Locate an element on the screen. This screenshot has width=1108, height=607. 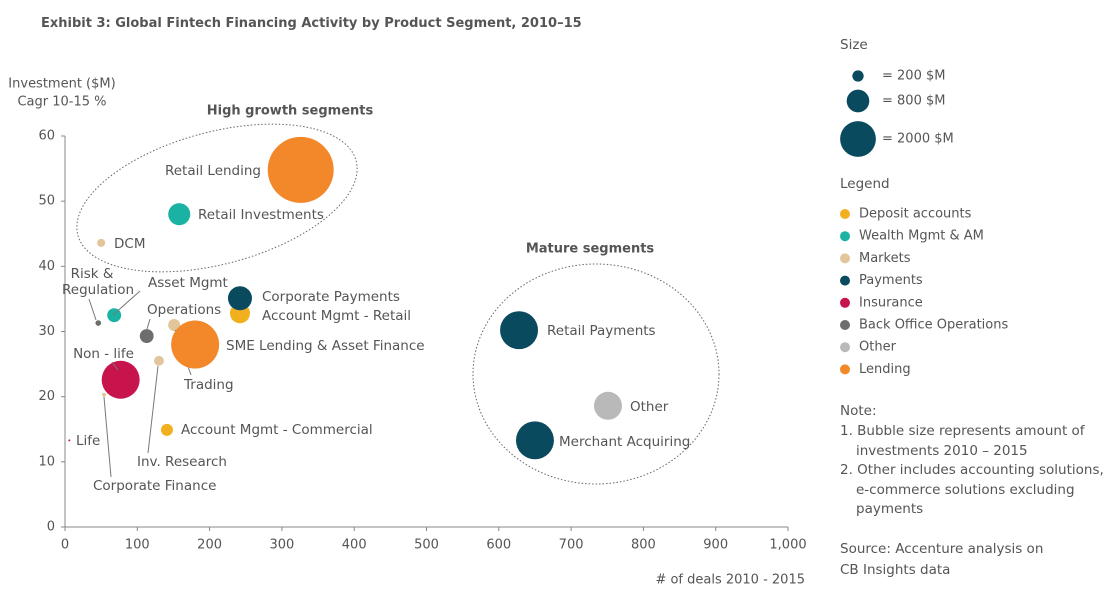
y-tick-label: 40 is located at coordinates (46, 266).